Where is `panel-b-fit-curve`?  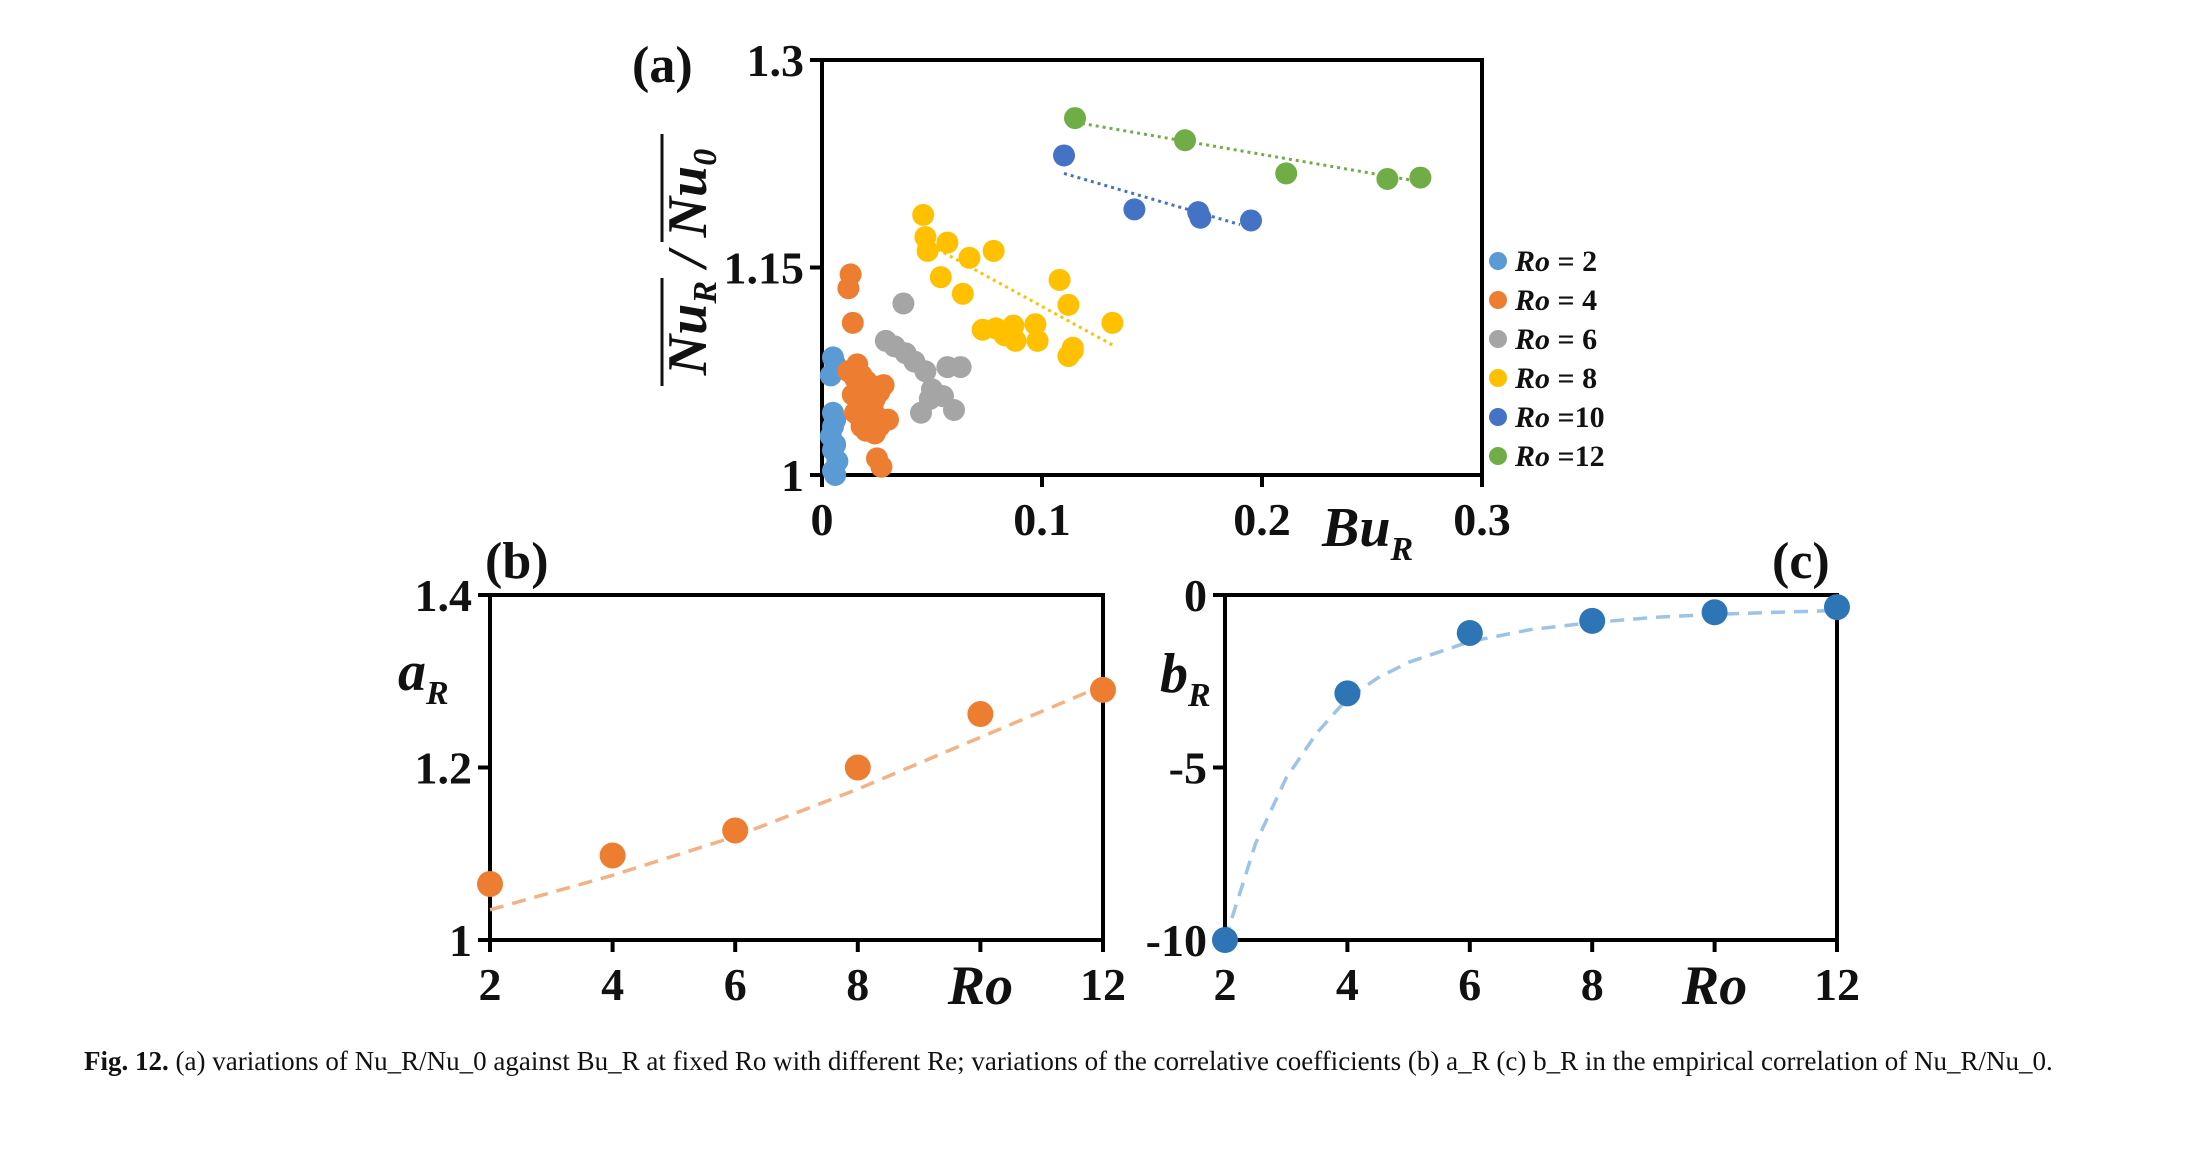 panel-b-fit-curve is located at coordinates (796, 797).